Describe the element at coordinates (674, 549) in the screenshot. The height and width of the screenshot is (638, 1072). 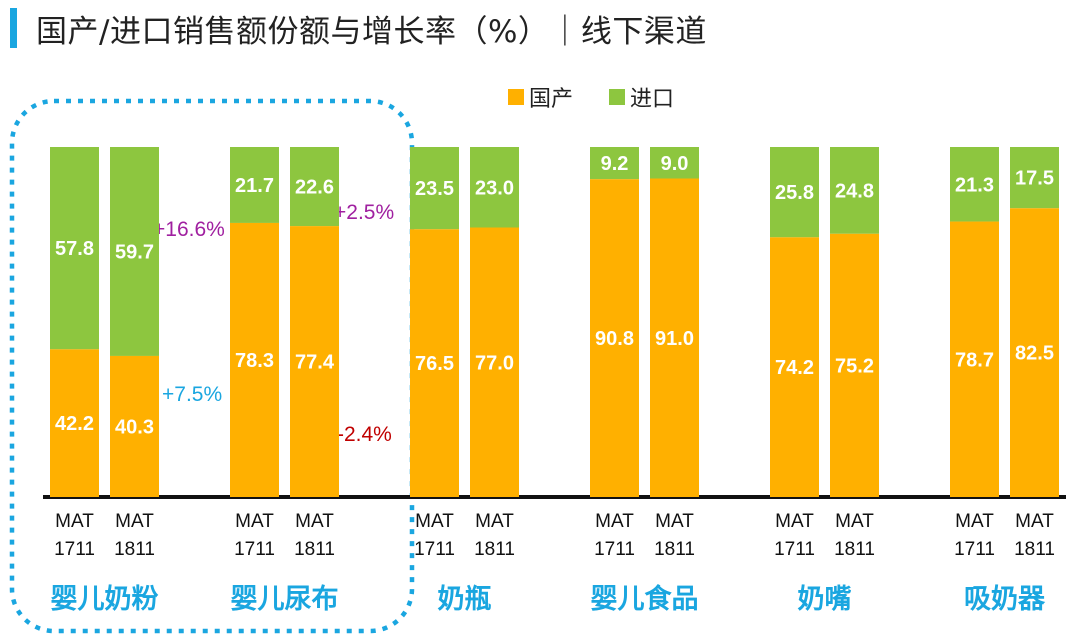
I see `period-label-baby-food-1811-line2: 1811` at that location.